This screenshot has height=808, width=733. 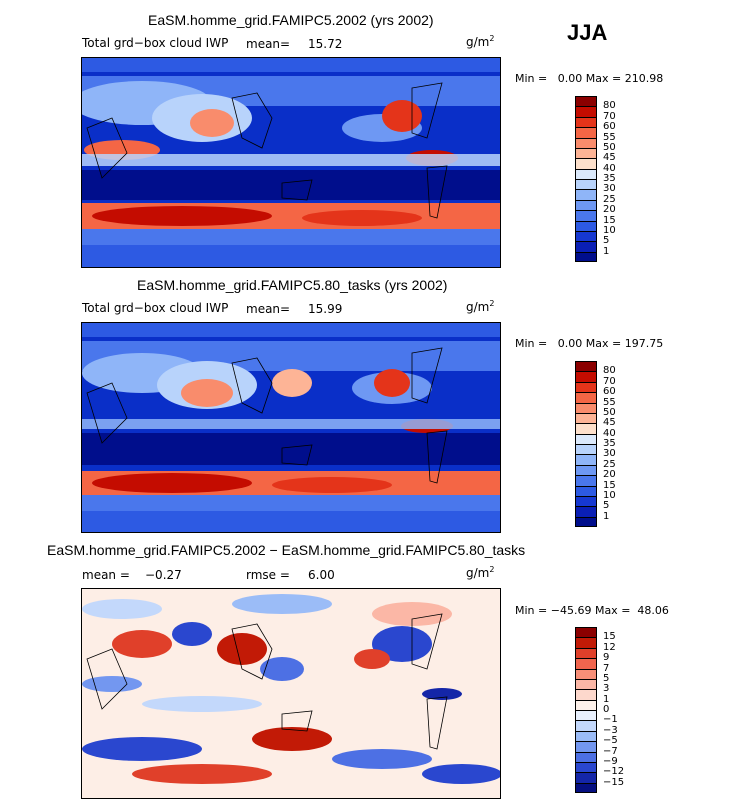 What do you see at coordinates (609, 189) in the screenshot?
I see `panel-1-colorbar-label: 30` at bounding box center [609, 189].